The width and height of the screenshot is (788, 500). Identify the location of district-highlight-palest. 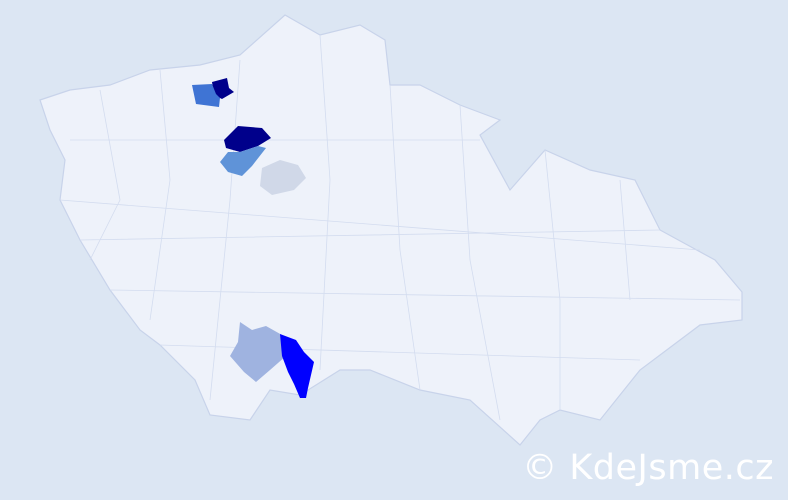
(283, 177).